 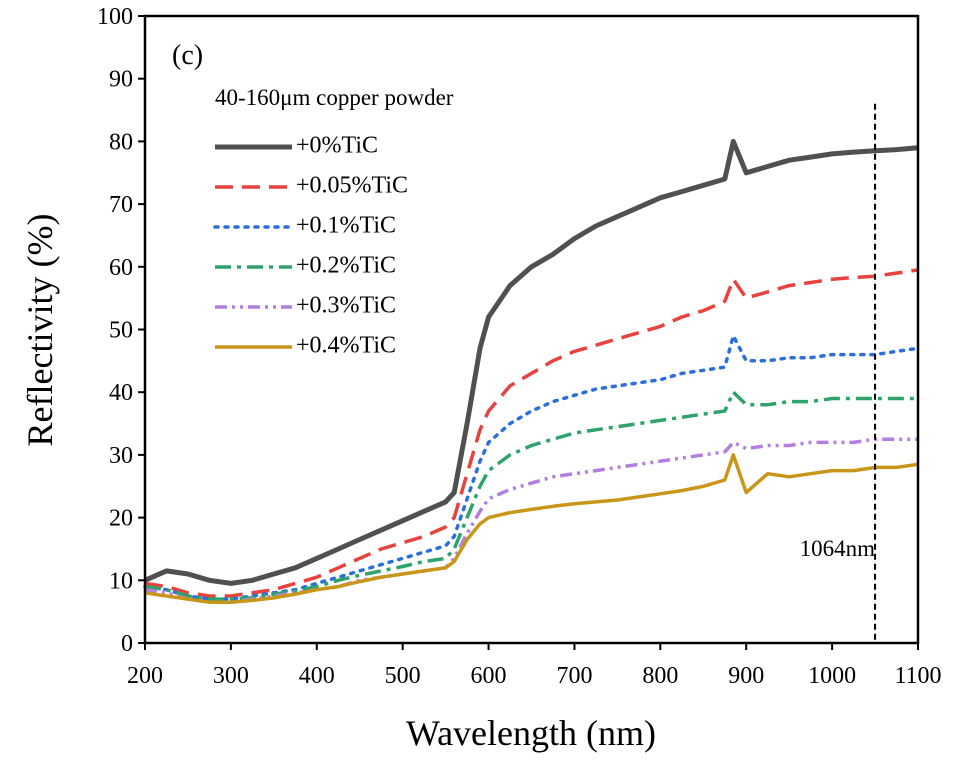 What do you see at coordinates (40, 330) in the screenshot?
I see `y-axis-title: Reflectivity (%)` at bounding box center [40, 330].